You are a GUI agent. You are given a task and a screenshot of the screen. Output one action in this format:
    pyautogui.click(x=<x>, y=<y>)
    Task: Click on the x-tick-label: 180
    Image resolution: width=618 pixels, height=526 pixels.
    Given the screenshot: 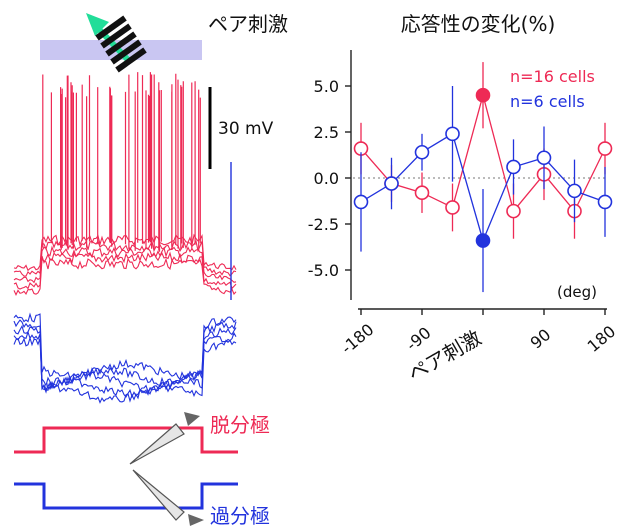 What is the action you would take?
    pyautogui.click(x=601, y=339)
    